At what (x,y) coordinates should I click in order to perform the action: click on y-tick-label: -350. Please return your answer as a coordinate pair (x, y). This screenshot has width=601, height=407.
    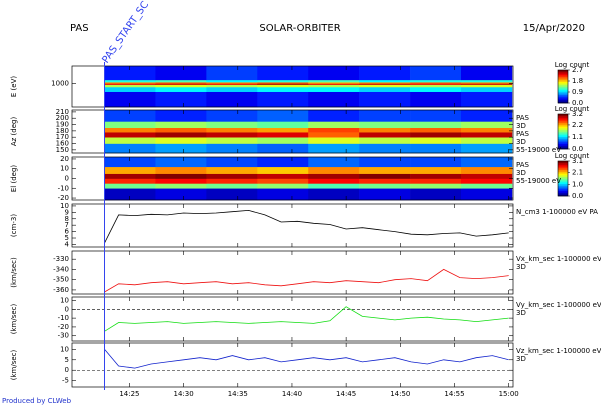
    Looking at the image, I should click on (61, 280).